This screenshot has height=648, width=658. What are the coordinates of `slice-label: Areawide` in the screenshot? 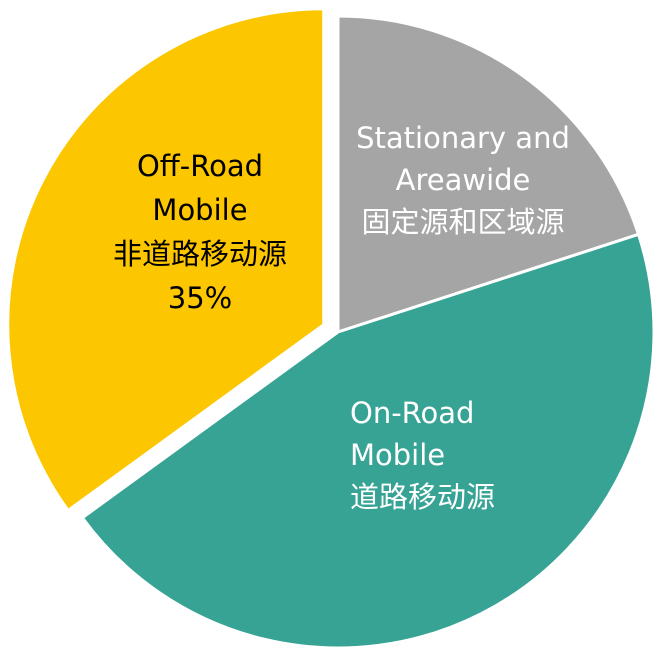 It's located at (463, 180).